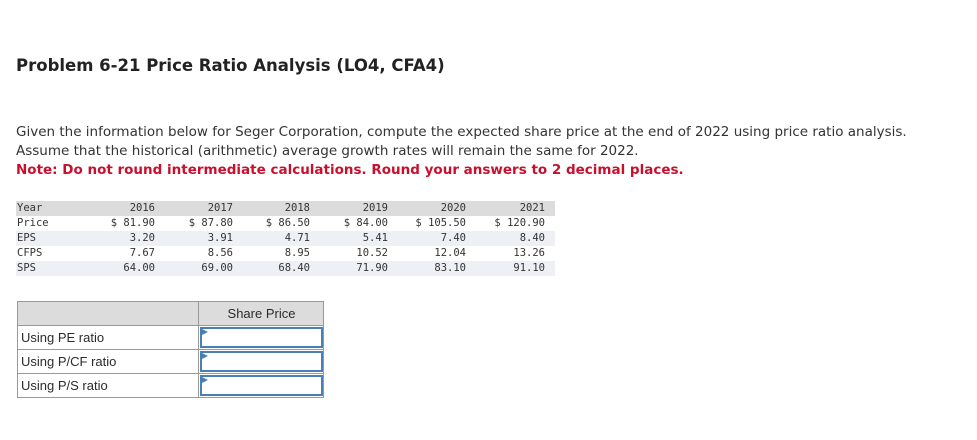 The width and height of the screenshot is (977, 440). I want to click on data-cell: $ 87.80, so click(210, 223).